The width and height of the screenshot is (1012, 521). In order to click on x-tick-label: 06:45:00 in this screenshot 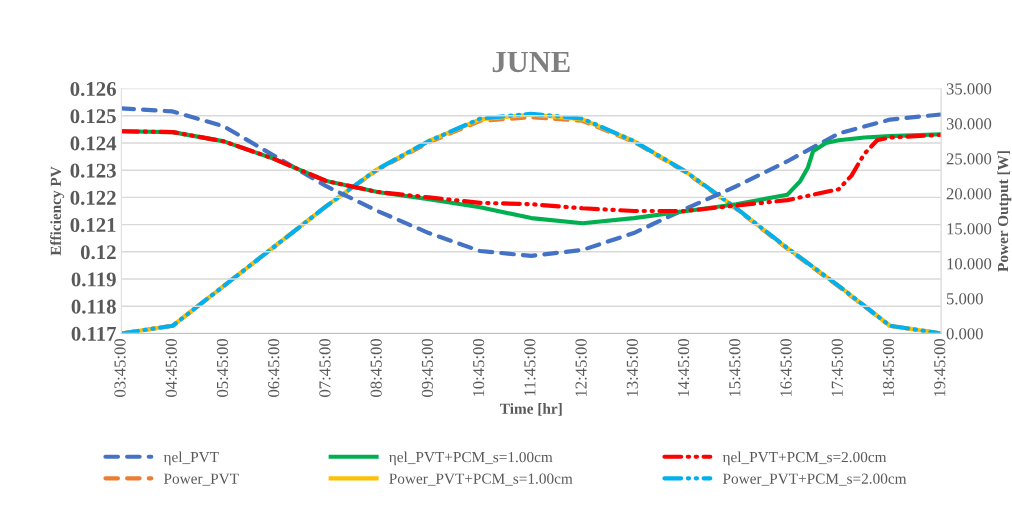, I will do `click(274, 367)`.